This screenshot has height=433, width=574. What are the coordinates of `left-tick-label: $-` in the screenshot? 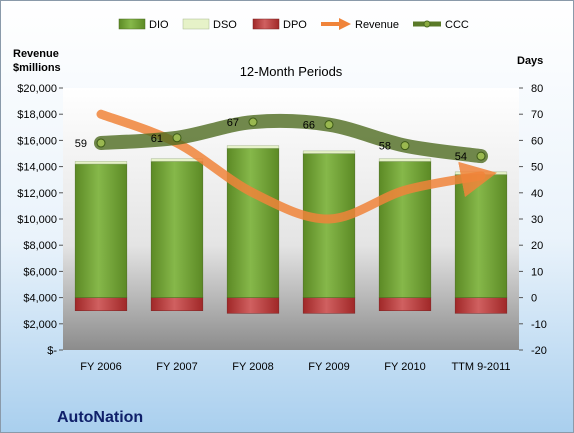 It's located at (52, 351).